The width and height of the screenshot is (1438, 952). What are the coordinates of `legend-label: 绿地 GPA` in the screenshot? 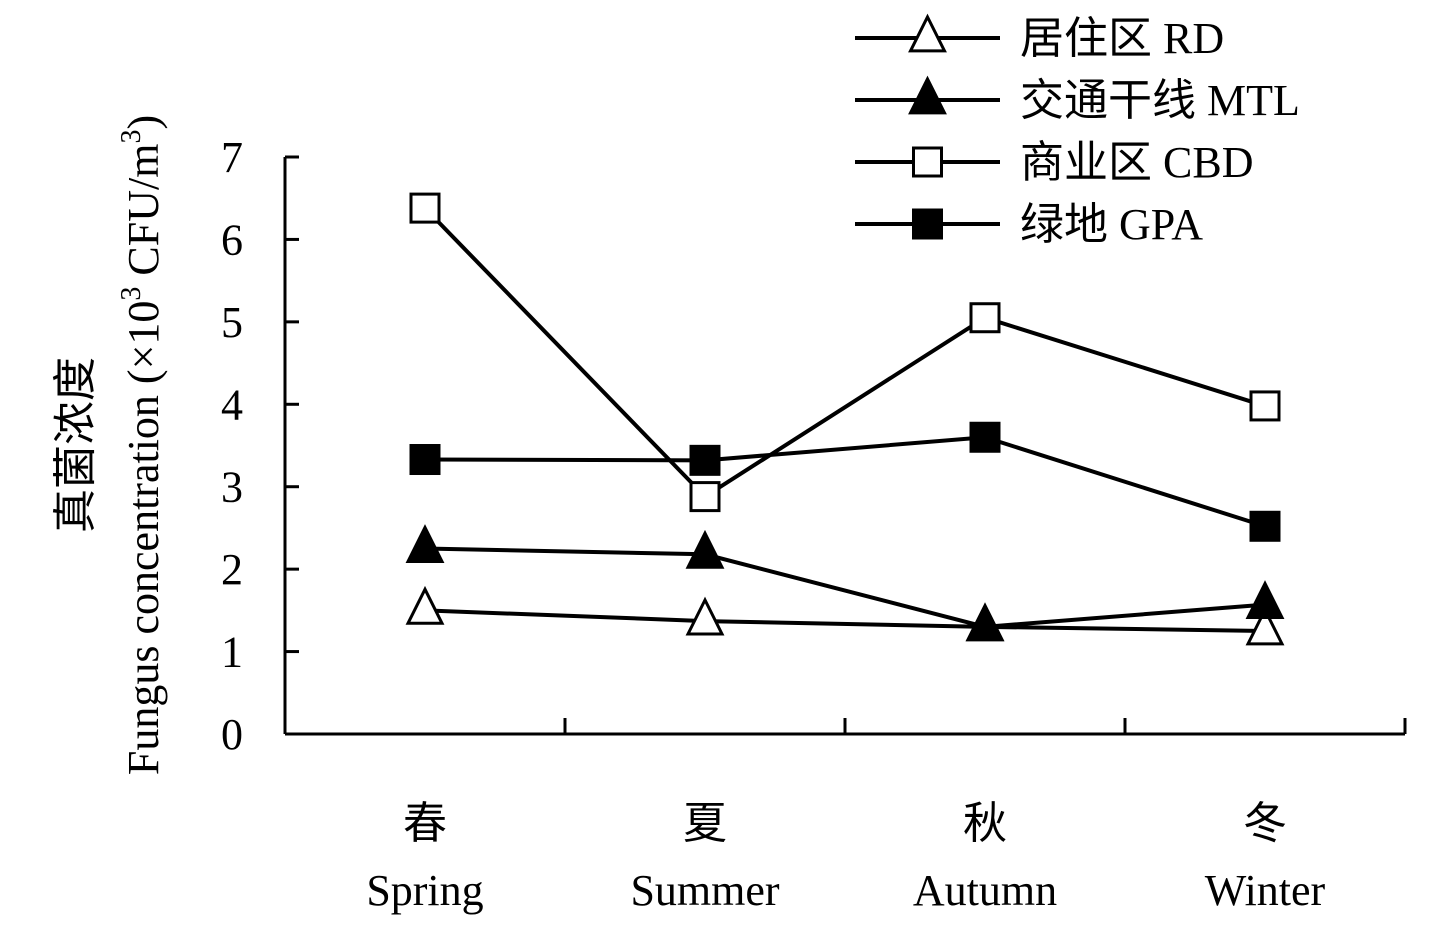 It's located at (1111, 224).